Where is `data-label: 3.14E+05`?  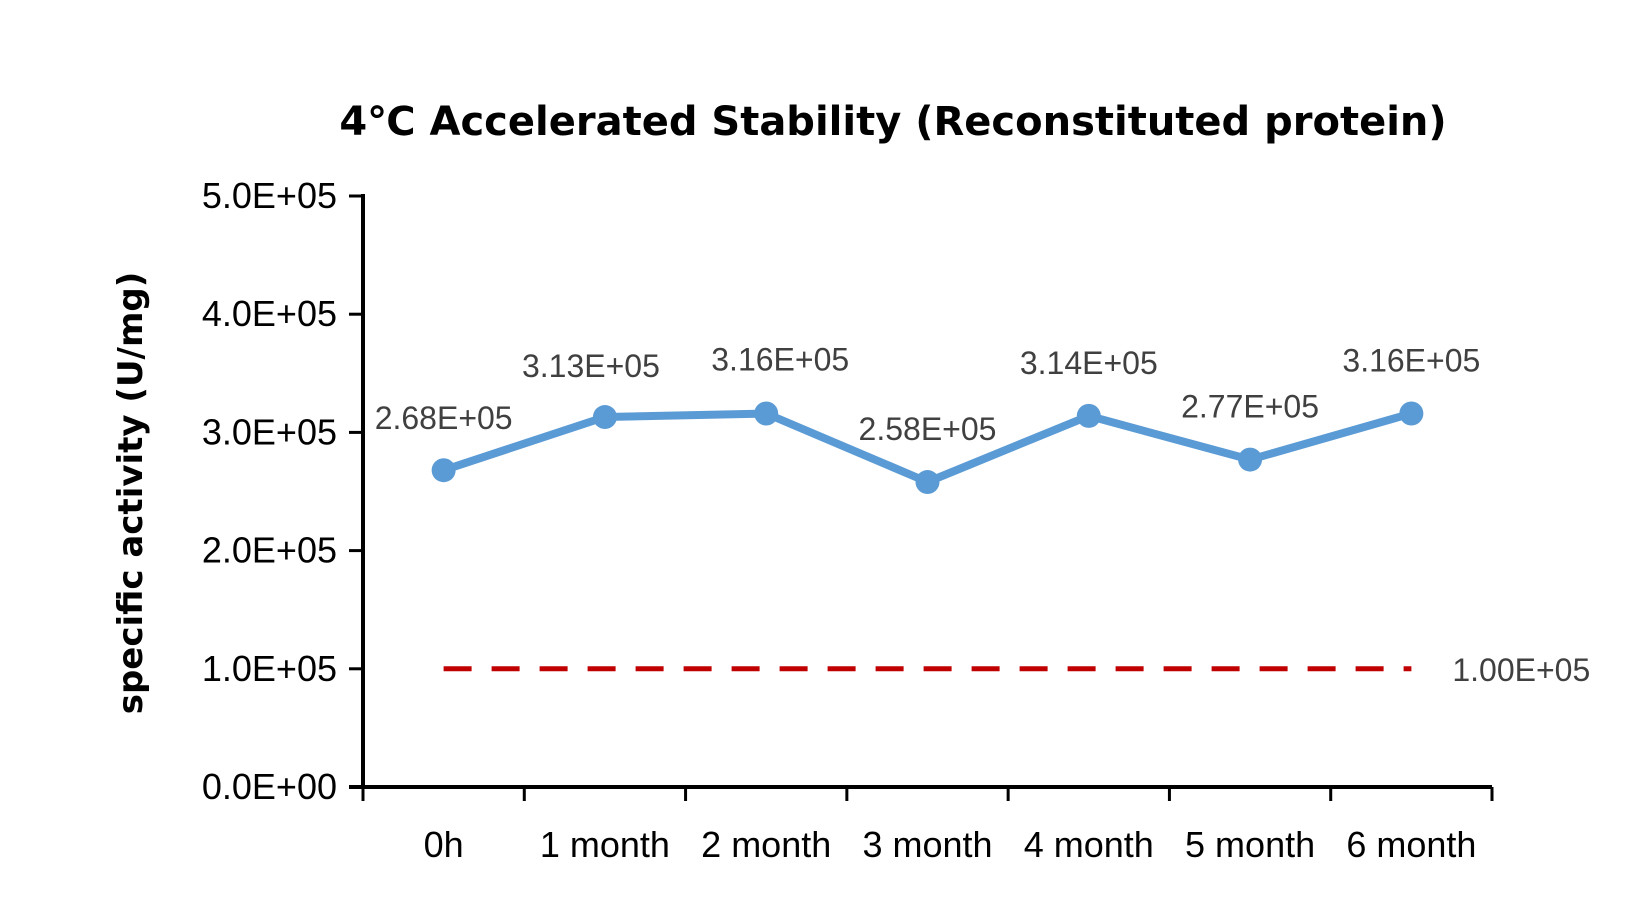
data-label: 3.14E+05 is located at coordinates (1089, 363).